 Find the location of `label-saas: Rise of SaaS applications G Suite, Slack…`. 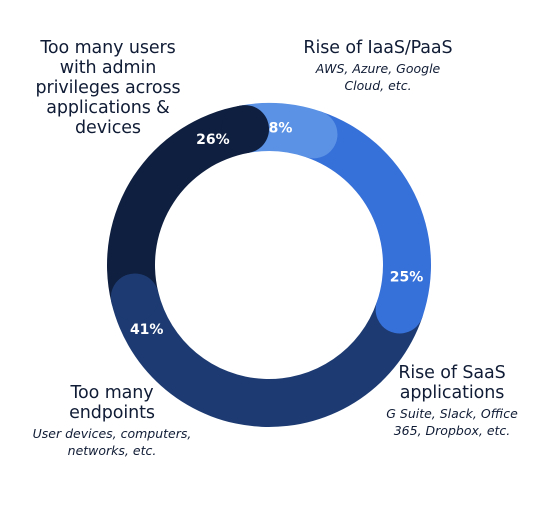

label-saas: Rise of SaaS applications G Suite, Slack… is located at coordinates (452, 401).